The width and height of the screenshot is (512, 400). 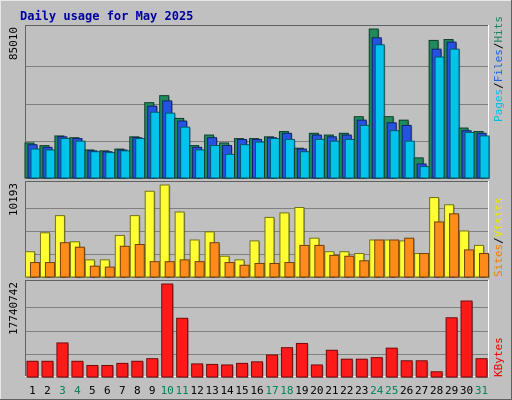 I want to click on x-tick-label-9: 9, so click(x=152, y=390).